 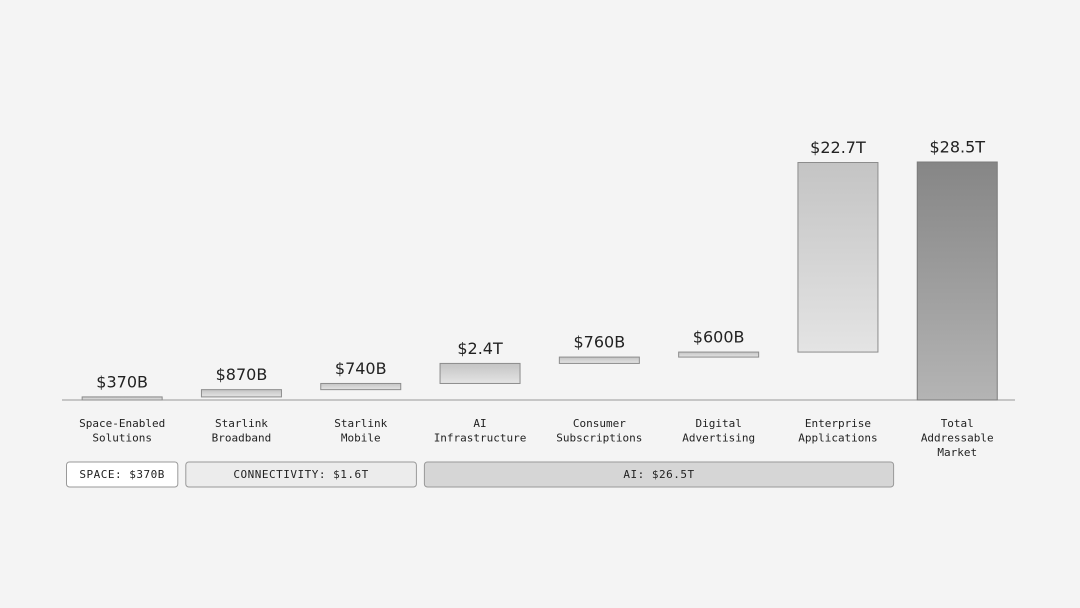 What do you see at coordinates (719, 337) in the screenshot?
I see `value-label: $600B` at bounding box center [719, 337].